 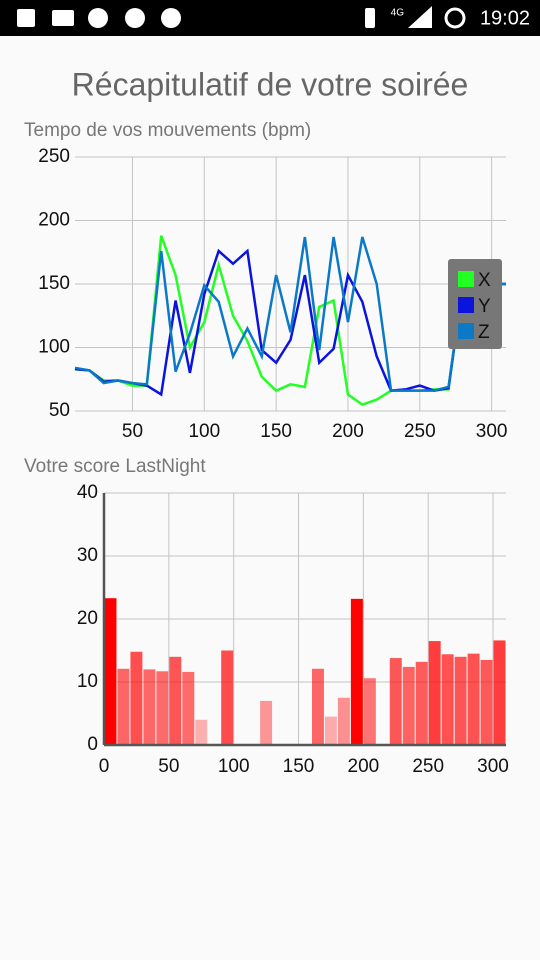 What do you see at coordinates (455, 18) in the screenshot?
I see `battery-icon` at bounding box center [455, 18].